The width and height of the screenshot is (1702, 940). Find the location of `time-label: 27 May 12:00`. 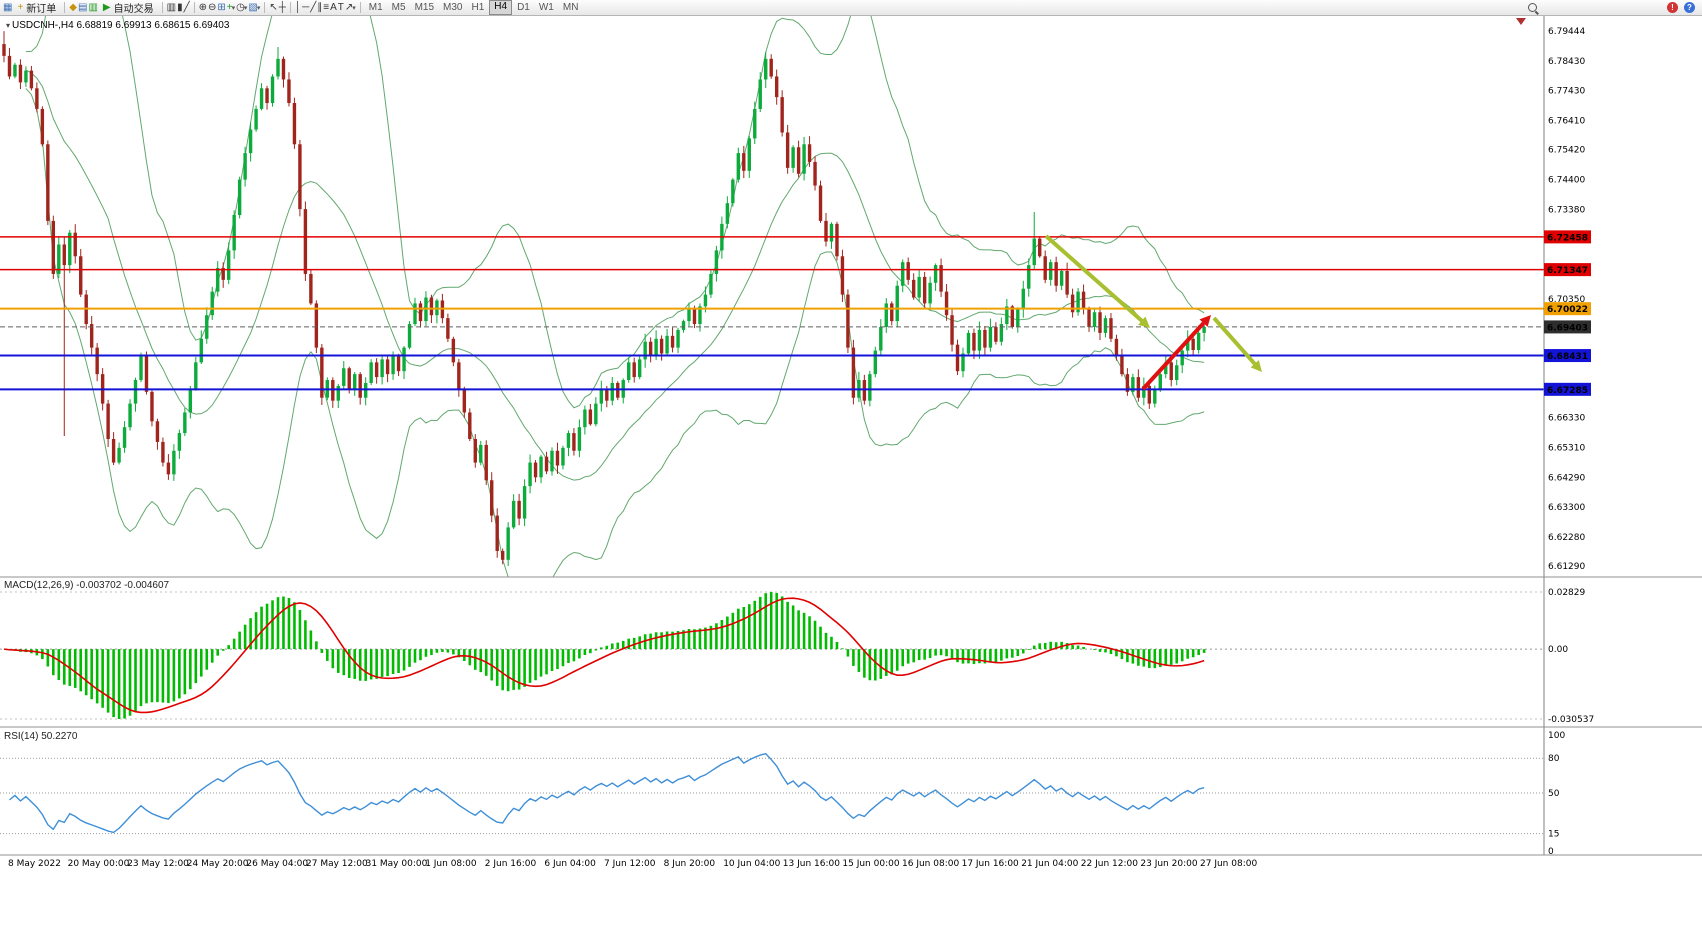

time-label: 27 May 12:00 is located at coordinates (337, 864).